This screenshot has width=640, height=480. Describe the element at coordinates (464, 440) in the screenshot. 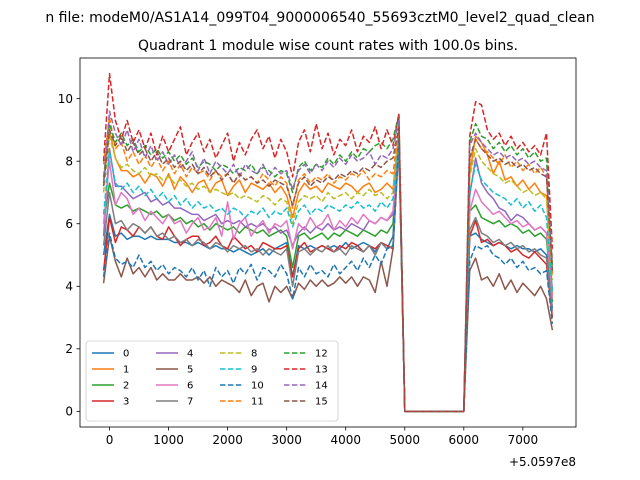

I see `x-tick-label: 6000` at that location.